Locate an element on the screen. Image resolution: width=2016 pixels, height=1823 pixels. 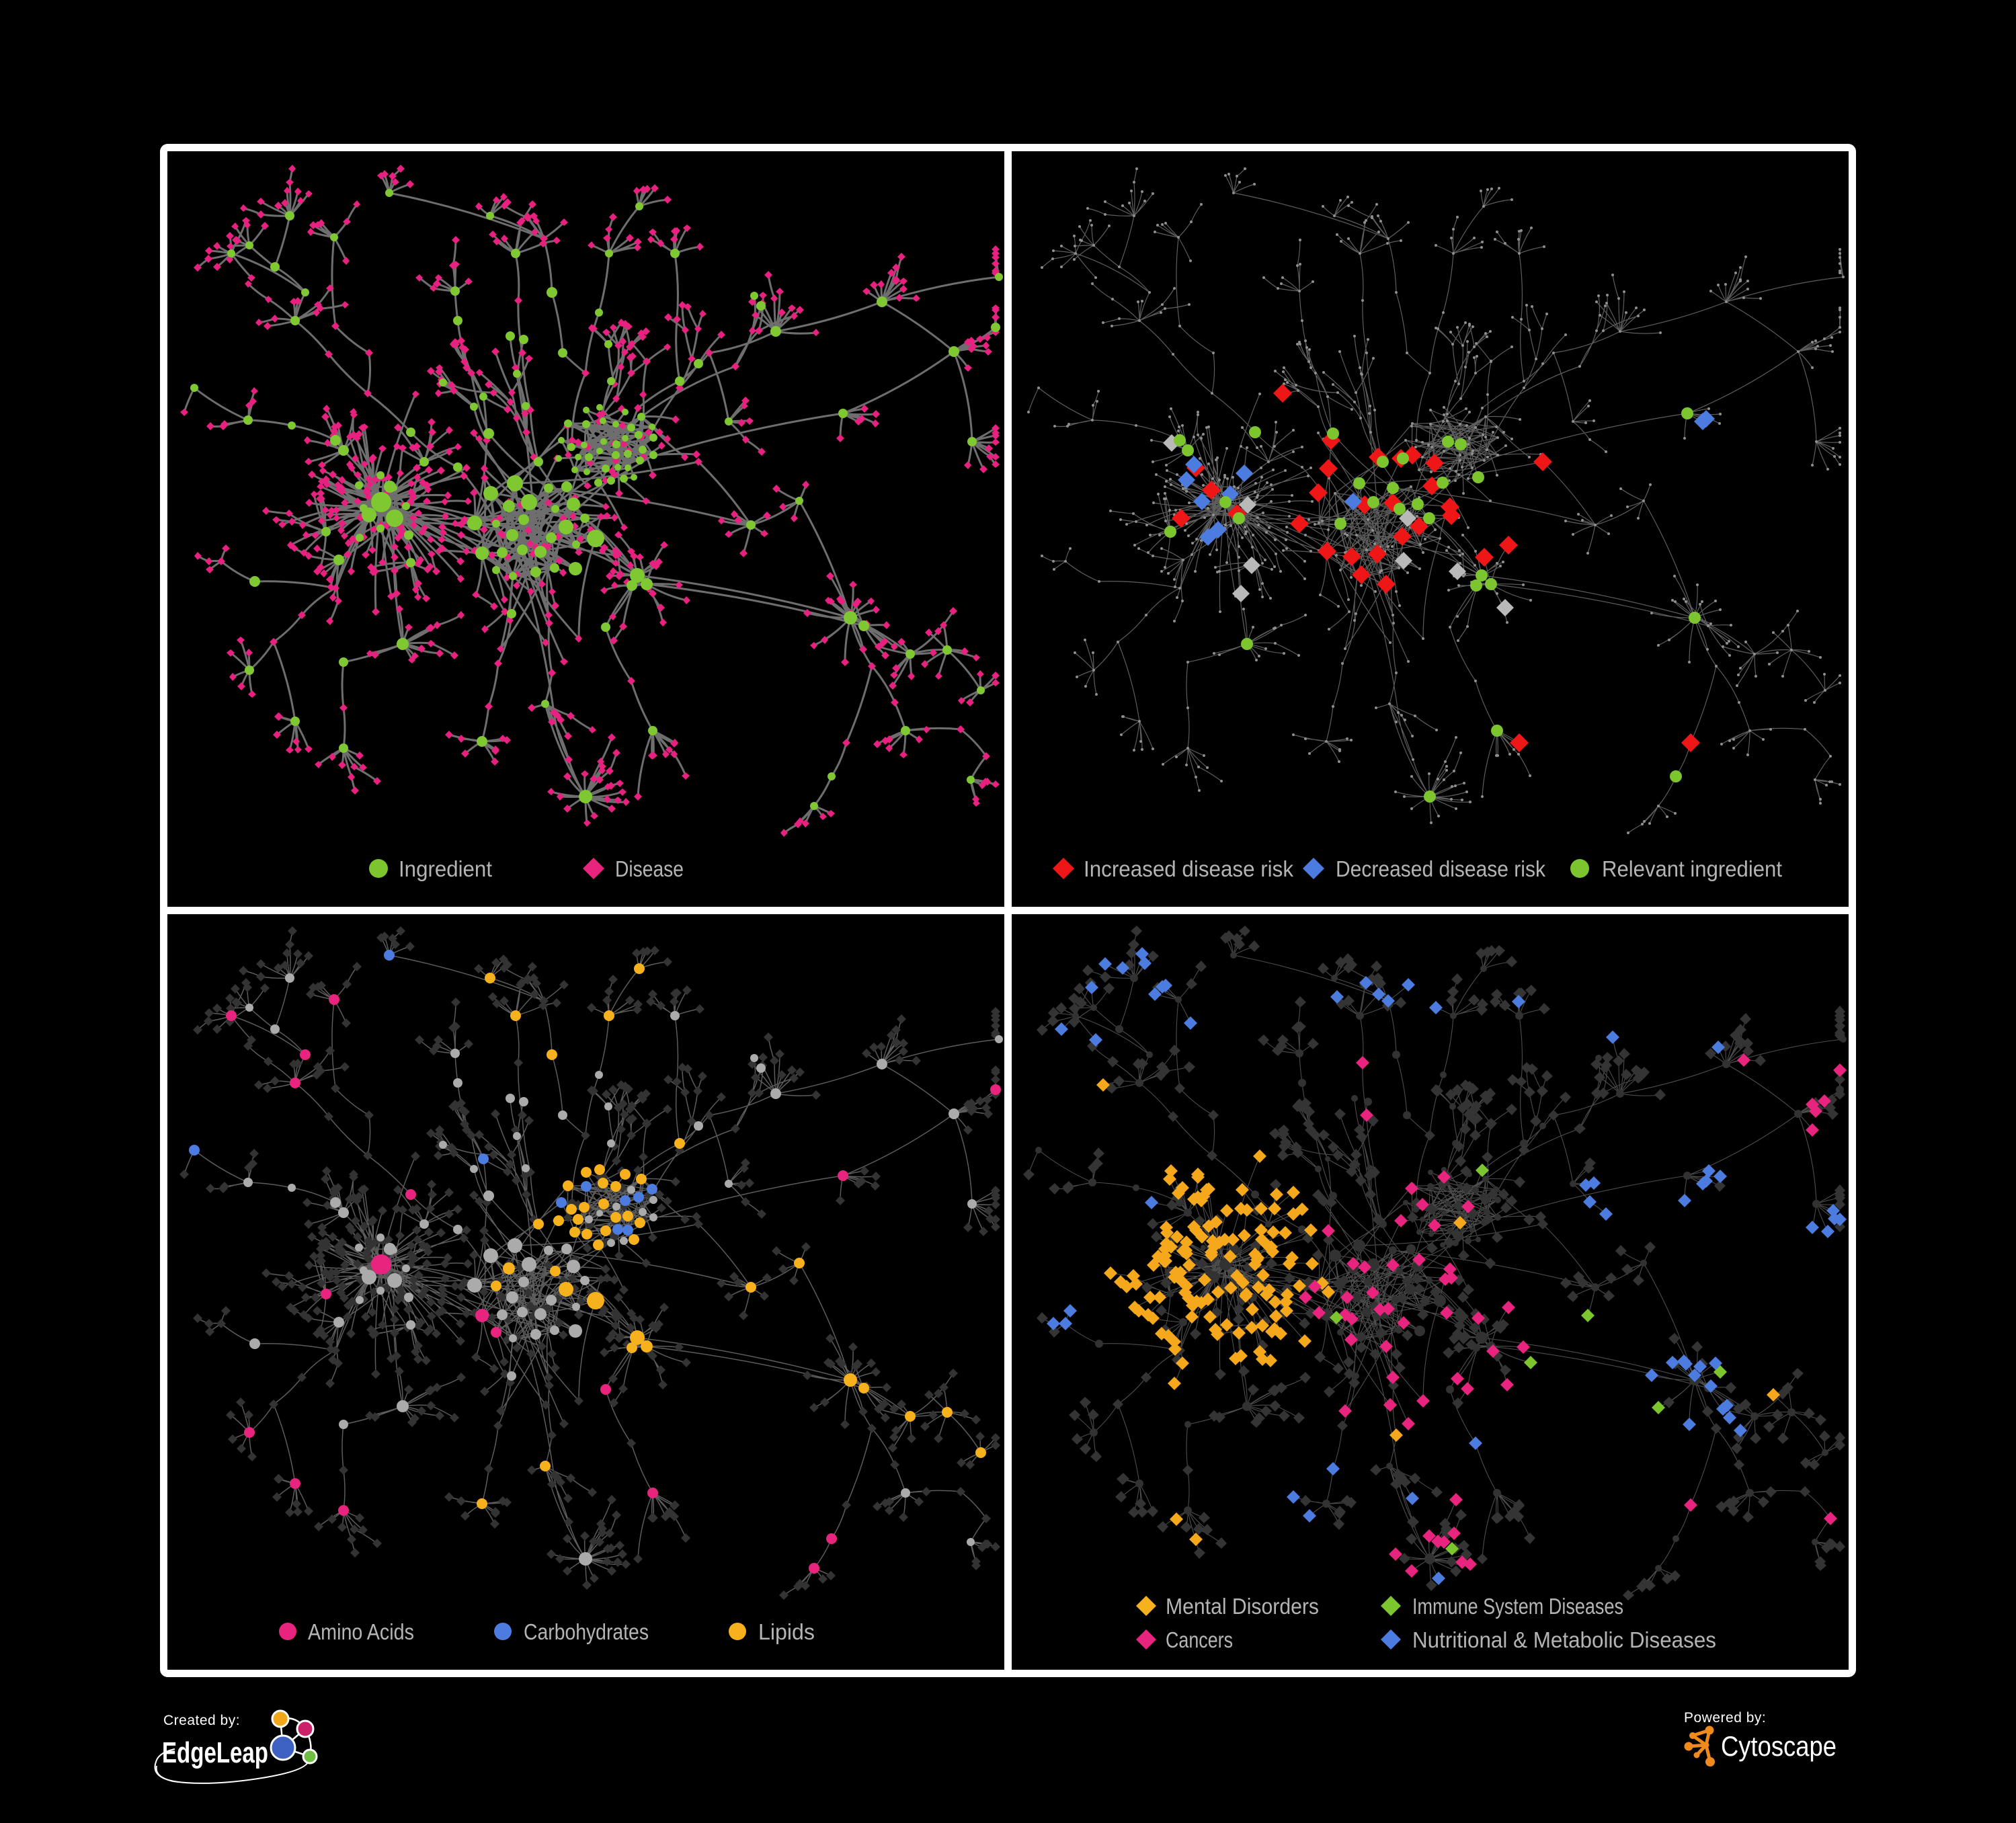
svg-text: Lipids is located at coordinates (786, 1631).